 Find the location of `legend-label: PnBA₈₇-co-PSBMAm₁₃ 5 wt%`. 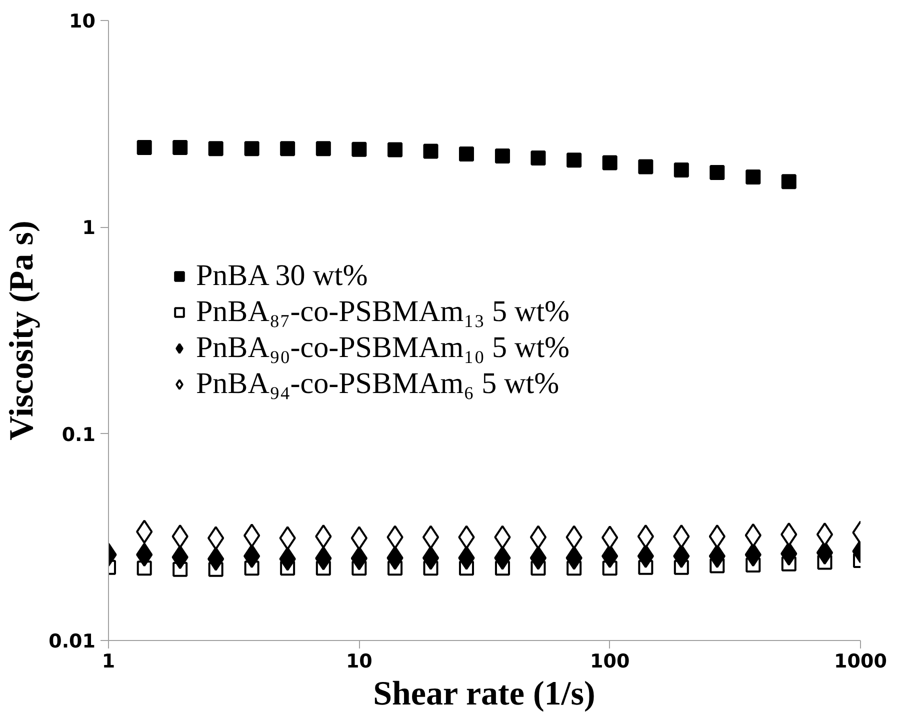

legend-label: PnBA₈₇-co-PSBMAm₁₃ 5 wt% is located at coordinates (383, 312).